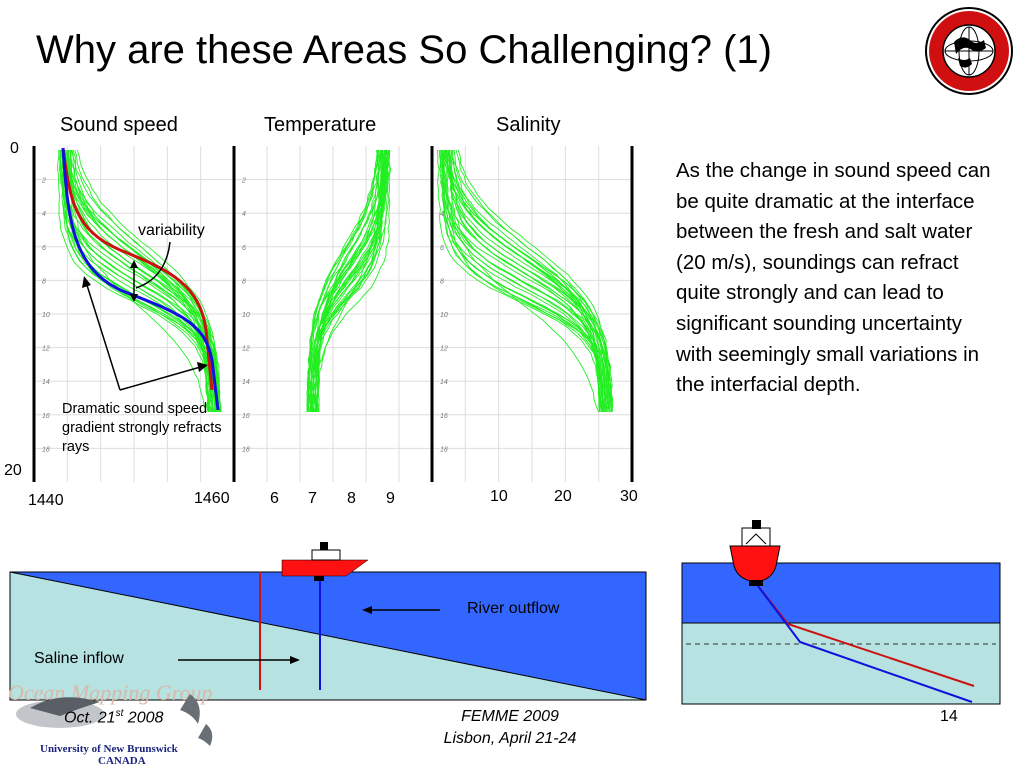 This screenshot has height=768, width=1024. Describe the element at coordinates (499, 496) in the screenshot. I see `sal-tick-10: 10` at that location.